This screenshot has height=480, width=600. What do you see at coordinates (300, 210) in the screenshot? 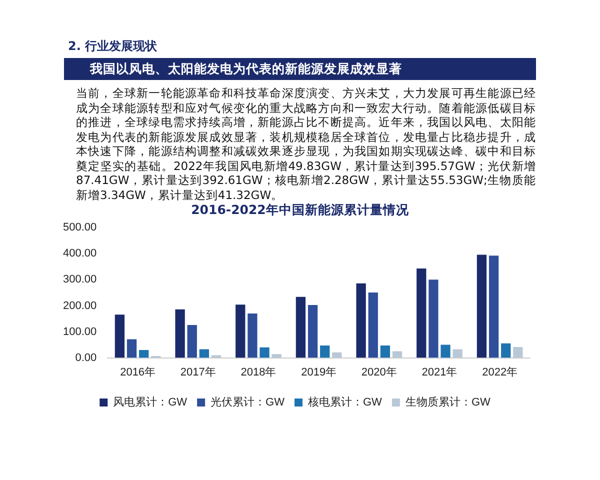
I see `chart-title: 2016-2022年中国新能源累计量情况` at bounding box center [300, 210].